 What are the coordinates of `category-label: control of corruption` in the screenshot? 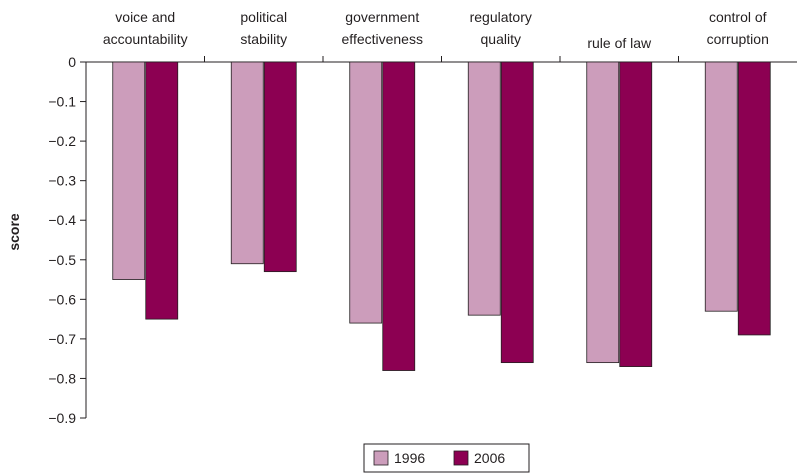 It's located at (738, 28).